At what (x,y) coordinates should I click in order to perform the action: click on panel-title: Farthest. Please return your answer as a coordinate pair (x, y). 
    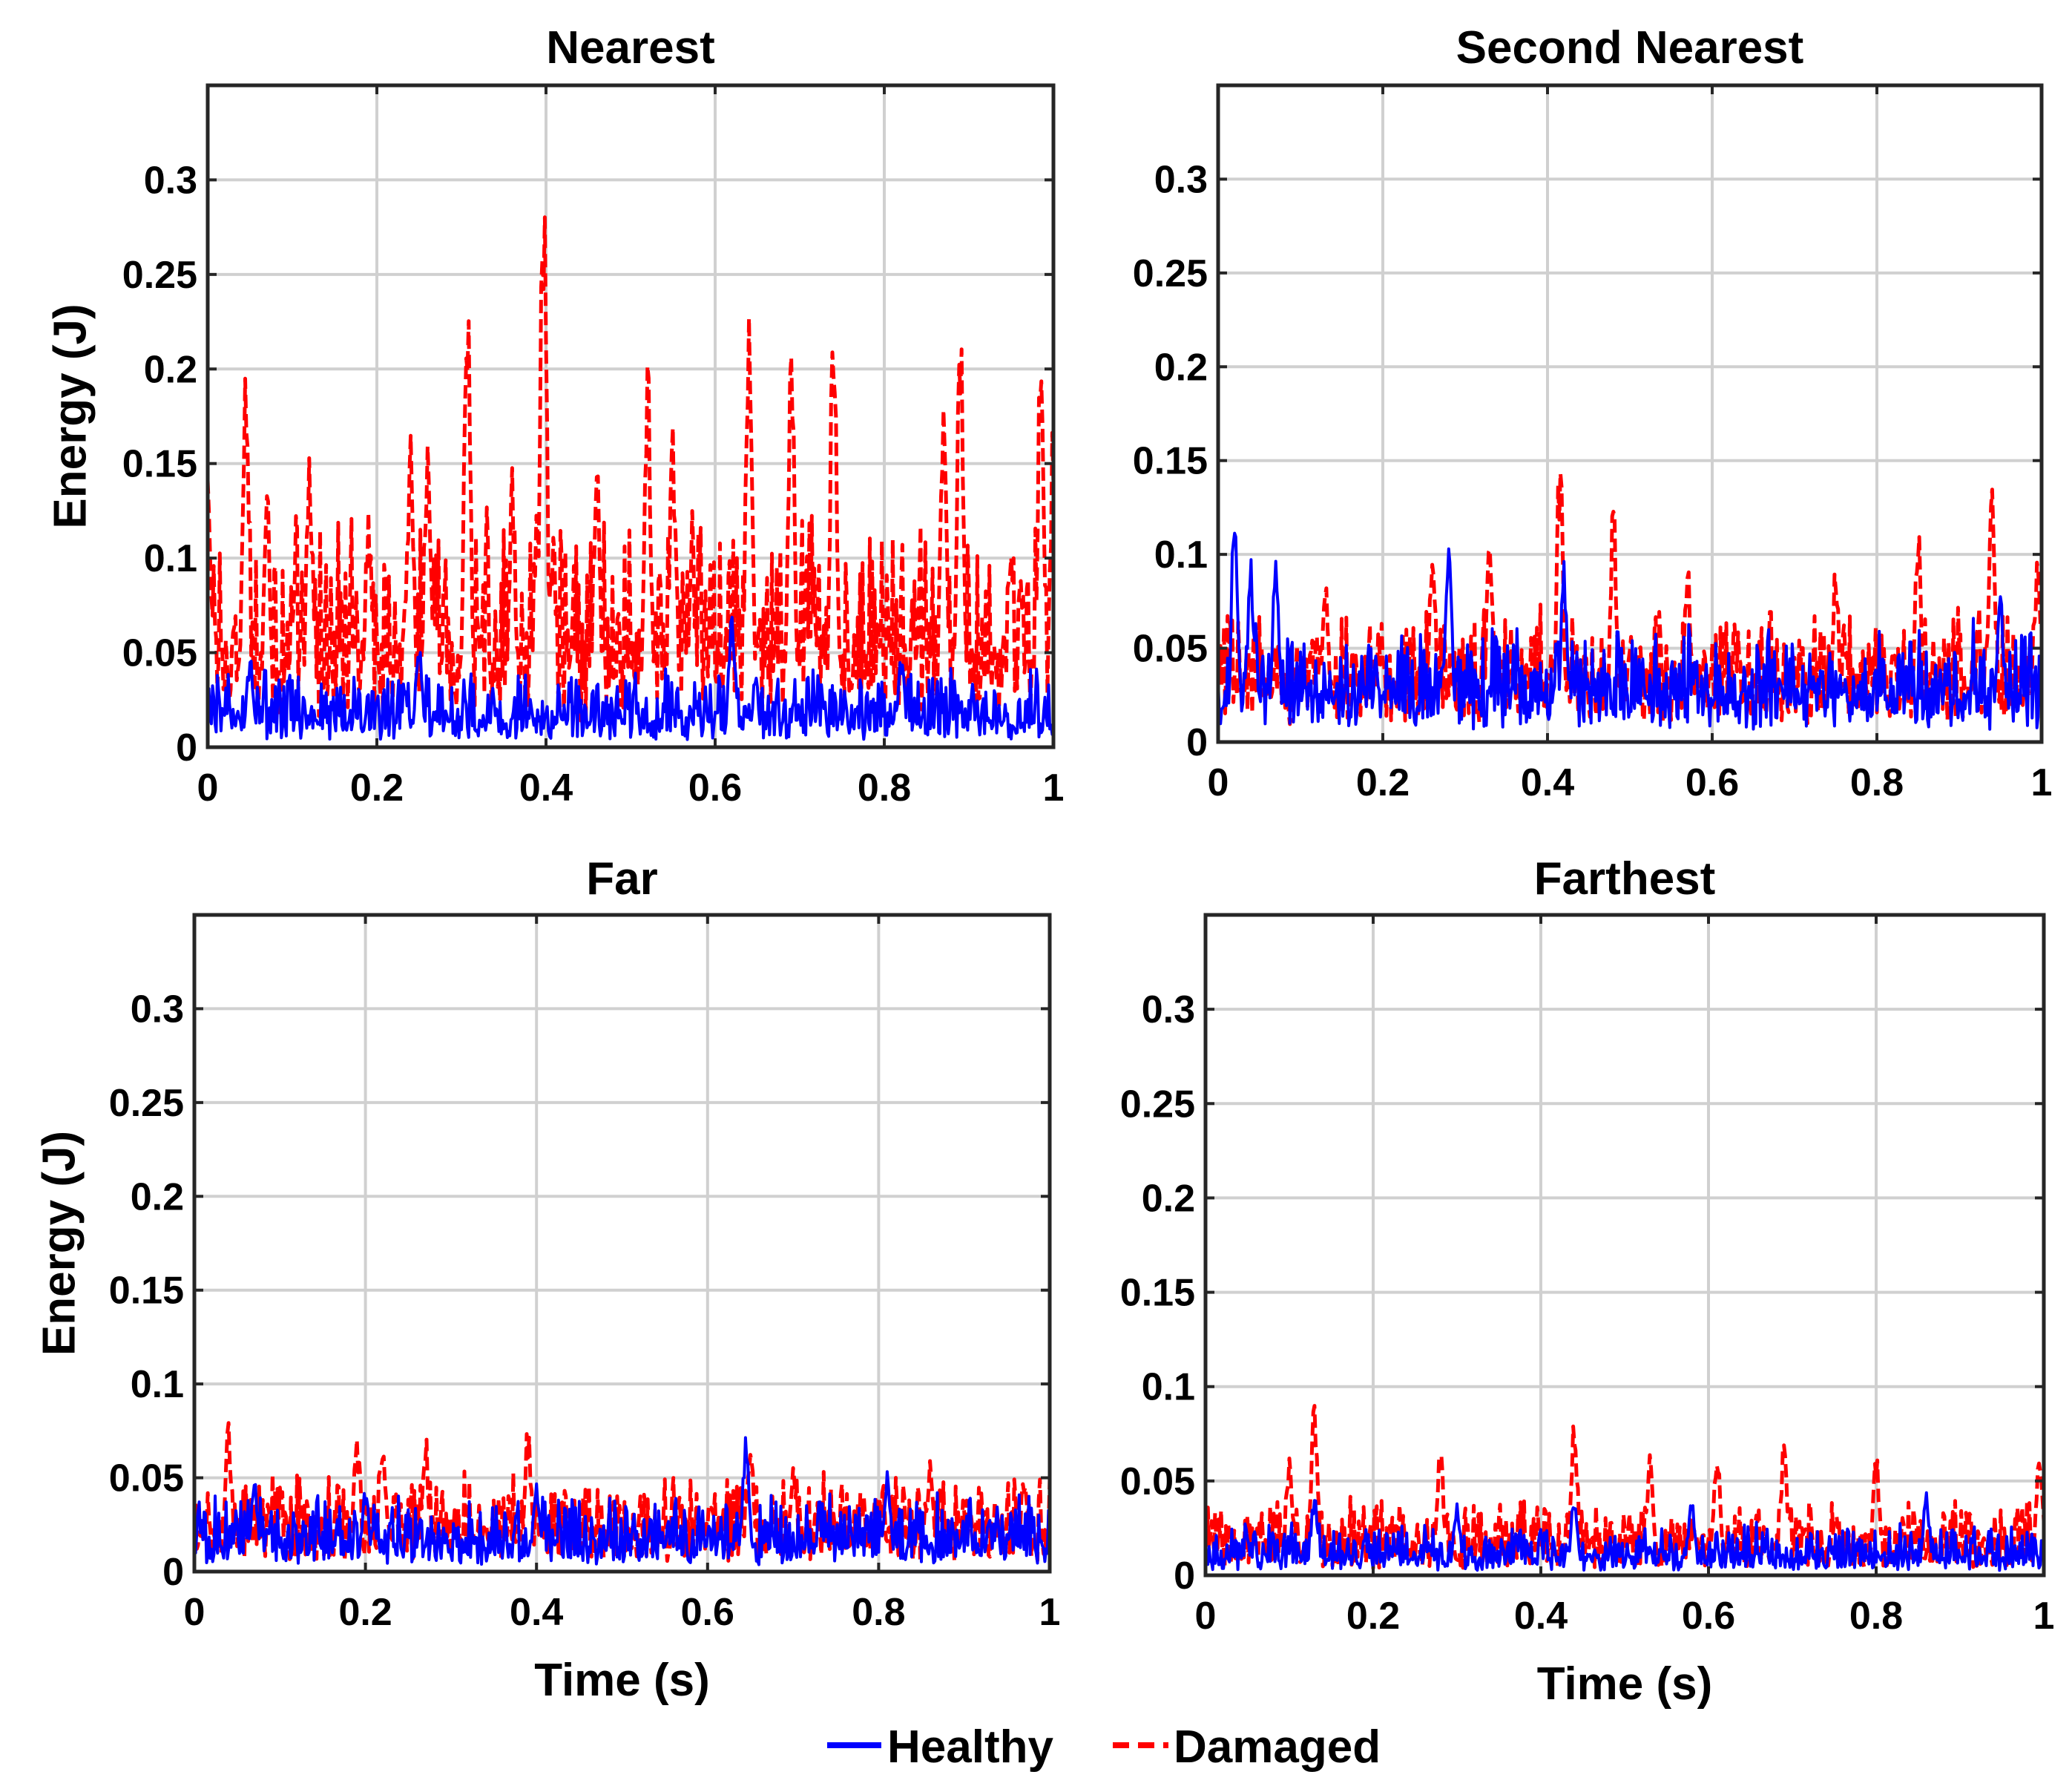
    Looking at the image, I should click on (1625, 879).